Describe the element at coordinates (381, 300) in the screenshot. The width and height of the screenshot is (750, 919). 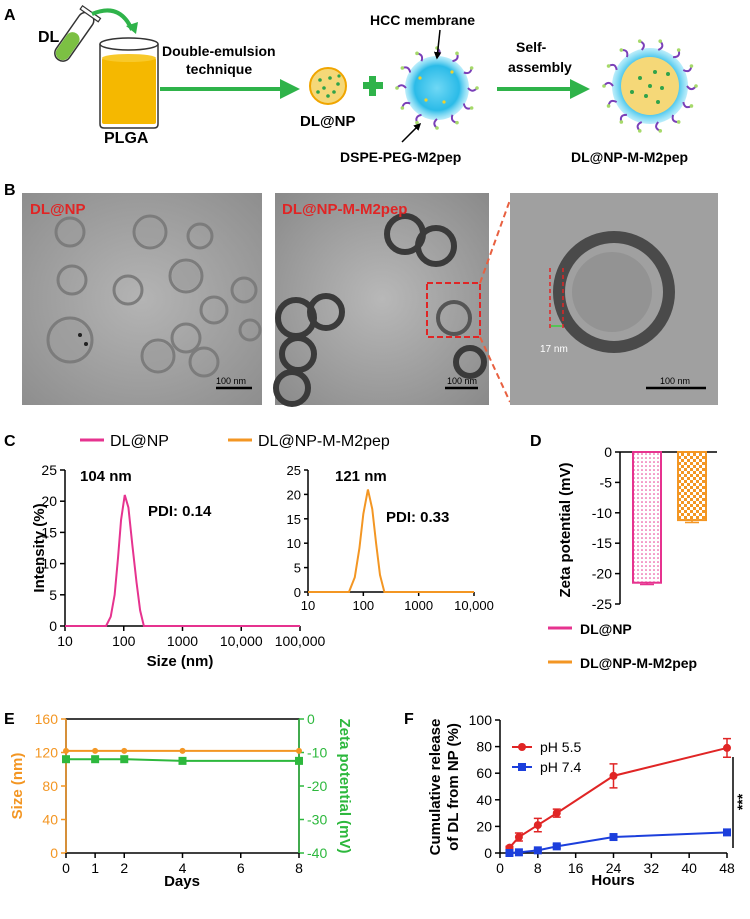
I see `tem-image-dl-np-m-m2pep` at that location.